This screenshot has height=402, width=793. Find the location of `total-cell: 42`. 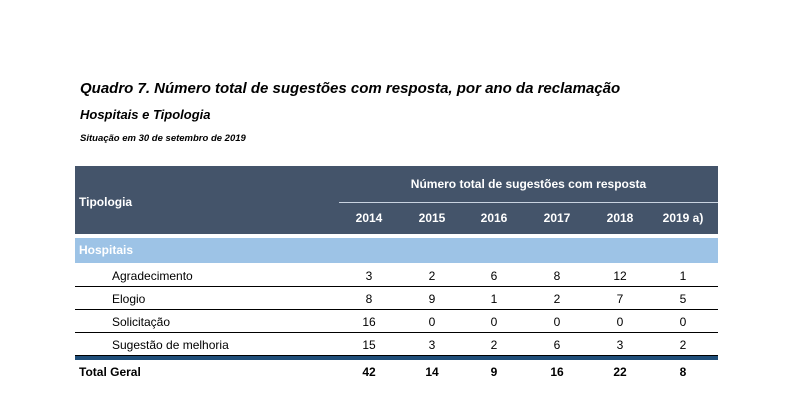

total-cell: 42 is located at coordinates (369, 372).